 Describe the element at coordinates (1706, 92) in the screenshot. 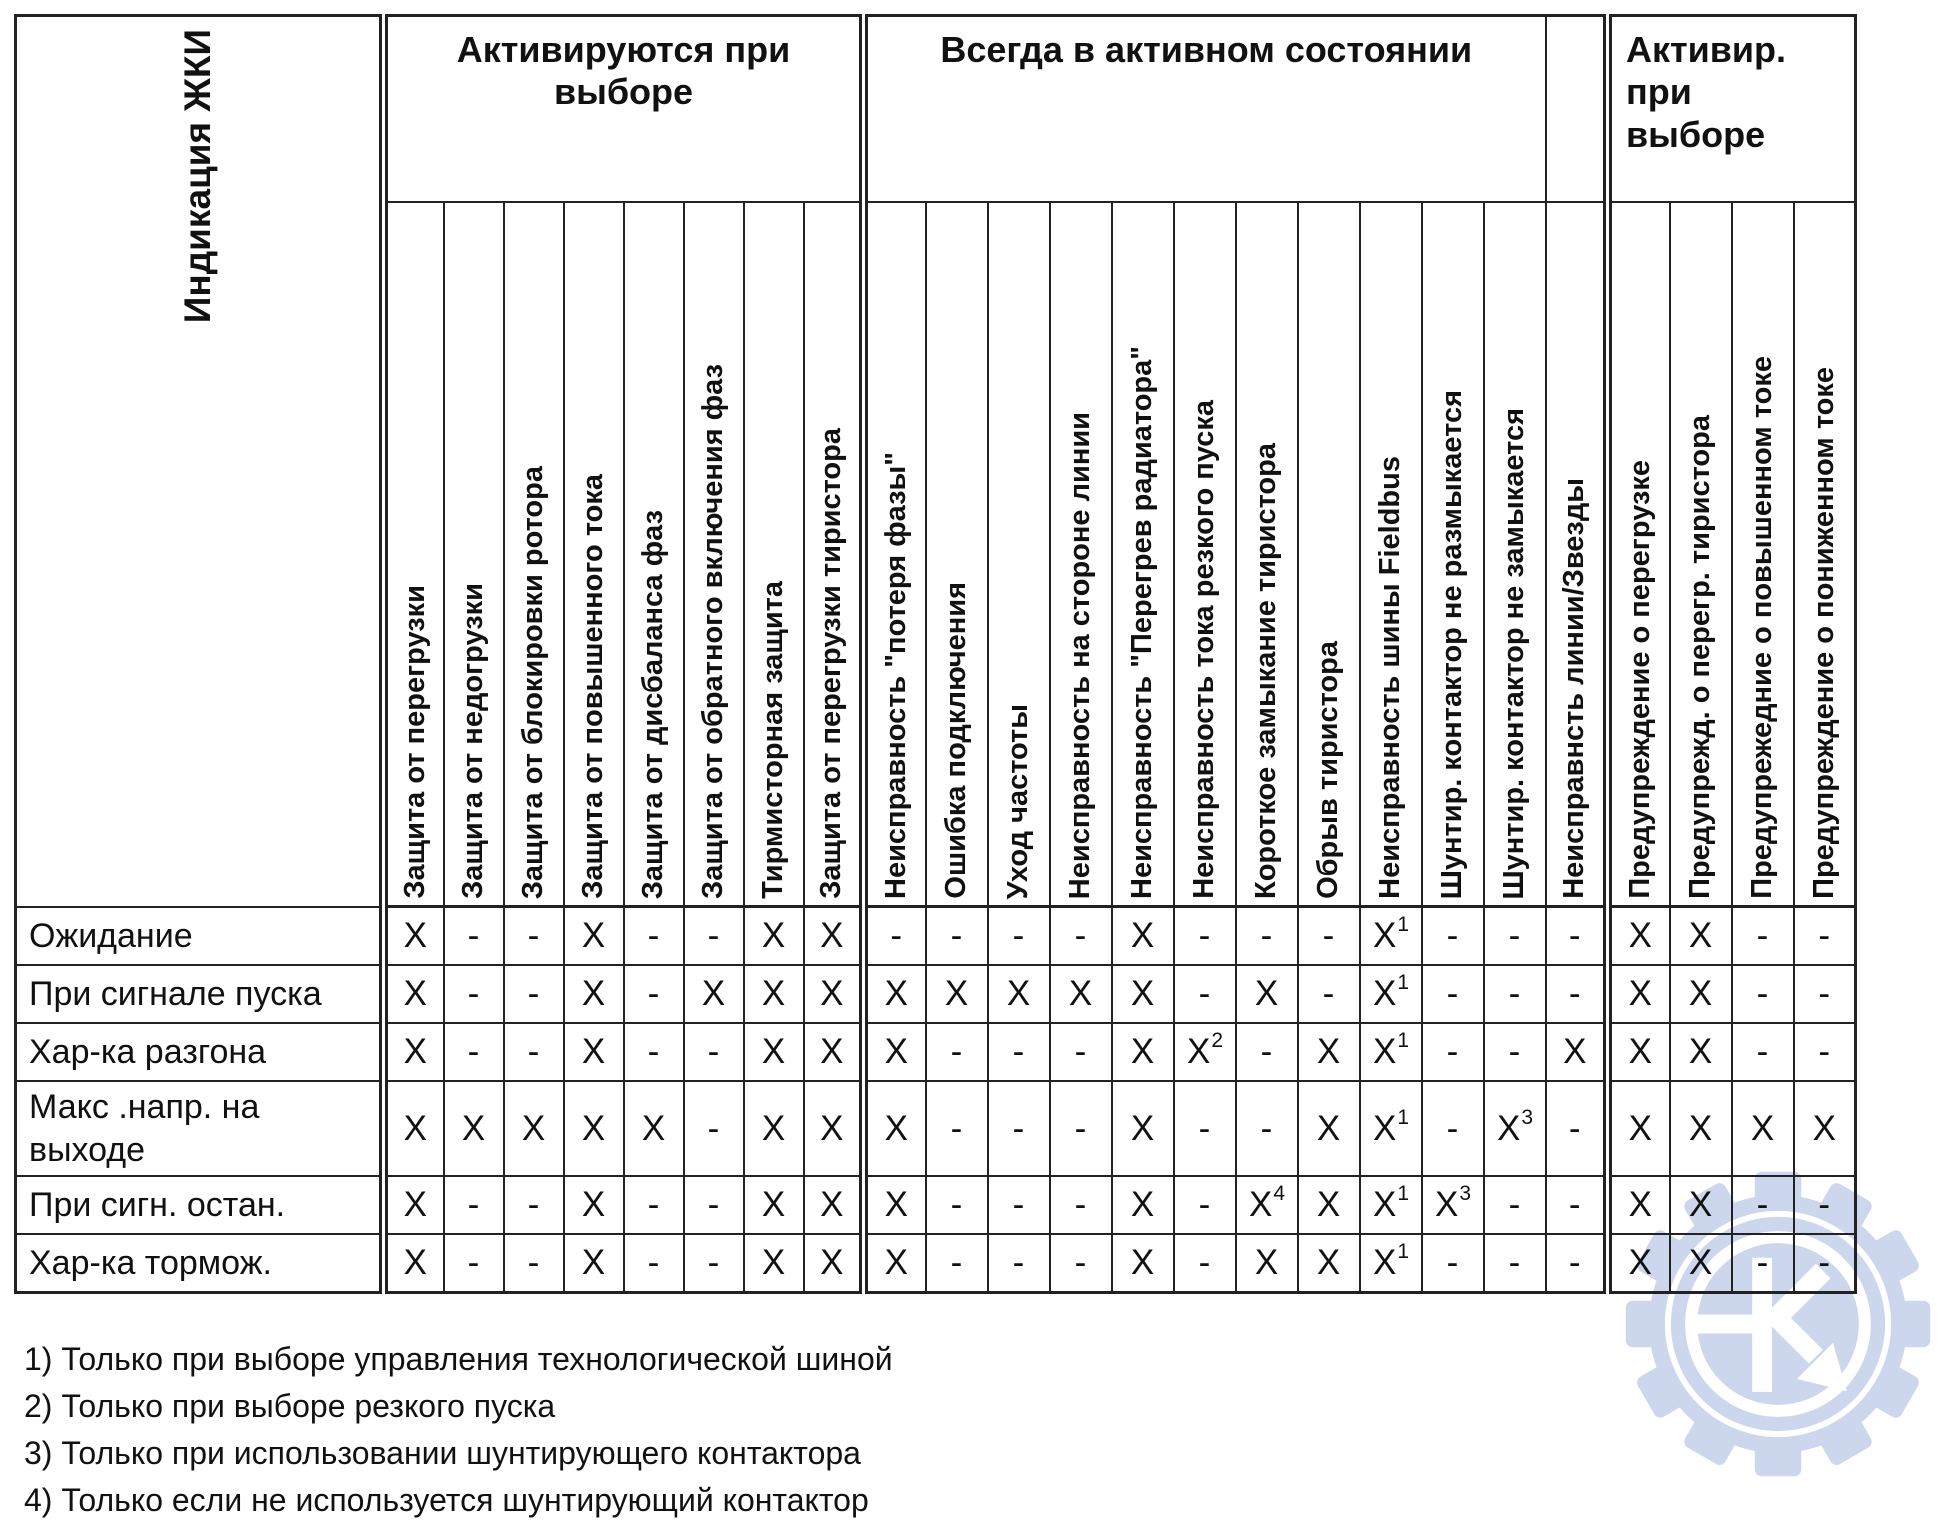

I see `group-header-label: Активир. при выборе` at that location.